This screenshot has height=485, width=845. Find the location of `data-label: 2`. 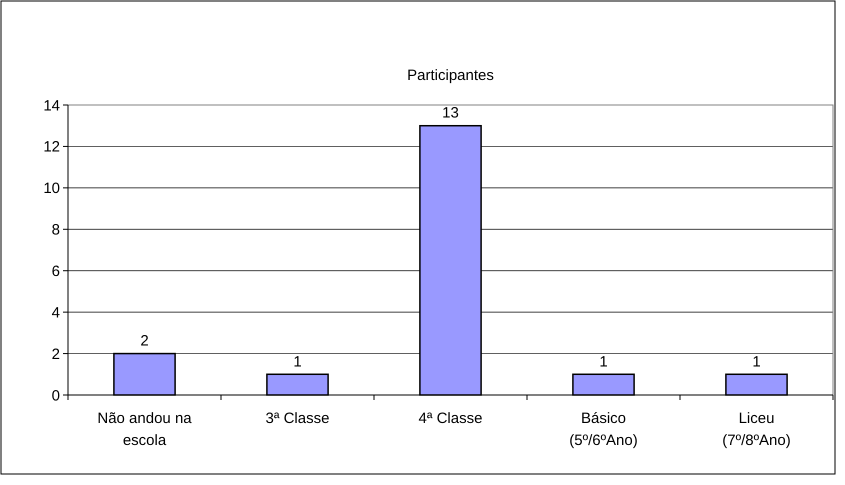

data-label: 2 is located at coordinates (144, 341).